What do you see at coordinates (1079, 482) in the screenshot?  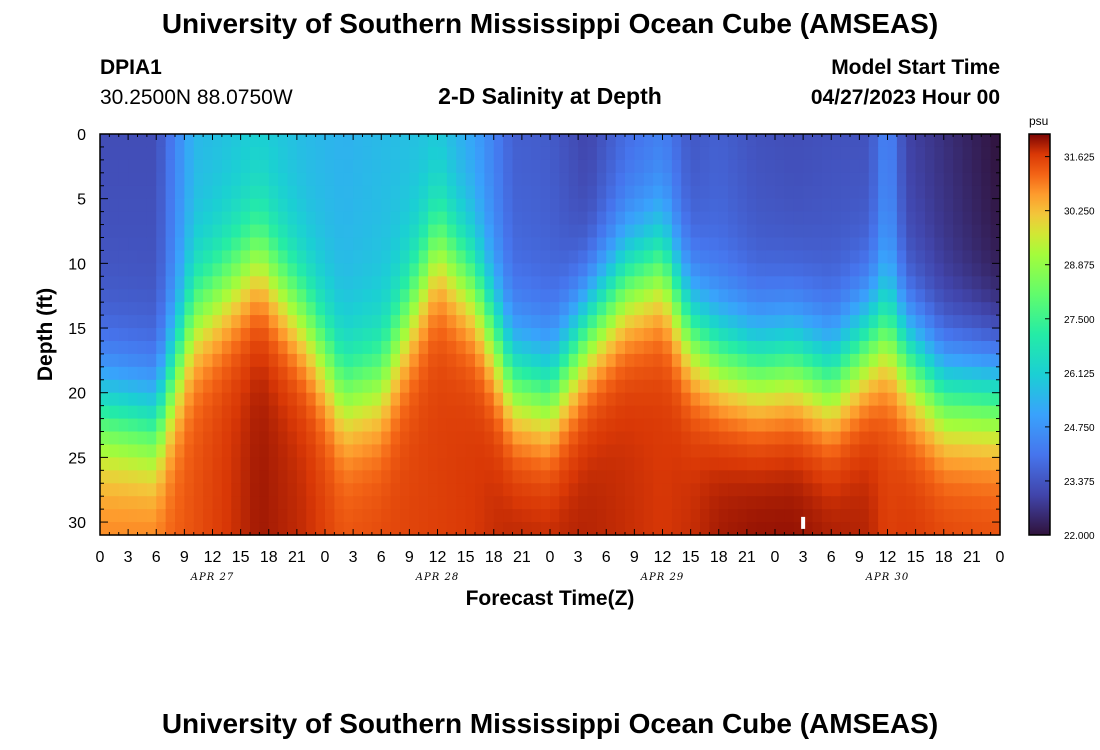 I see `colorbar-tick-label: 23.375` at bounding box center [1079, 482].